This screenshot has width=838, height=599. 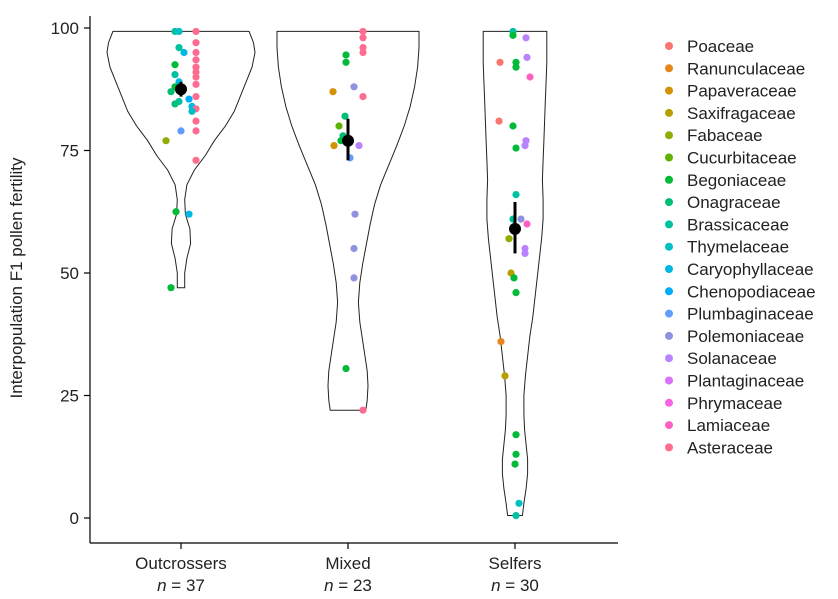 I want to click on y-axis-label: Interpopulation F1 pollen fertility, so click(x=16, y=277).